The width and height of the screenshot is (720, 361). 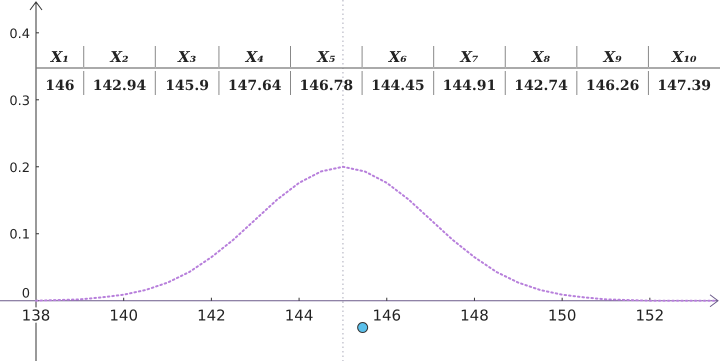 What do you see at coordinates (19, 235) in the screenshot?
I see `y-tick-label: 0.1` at bounding box center [19, 235].